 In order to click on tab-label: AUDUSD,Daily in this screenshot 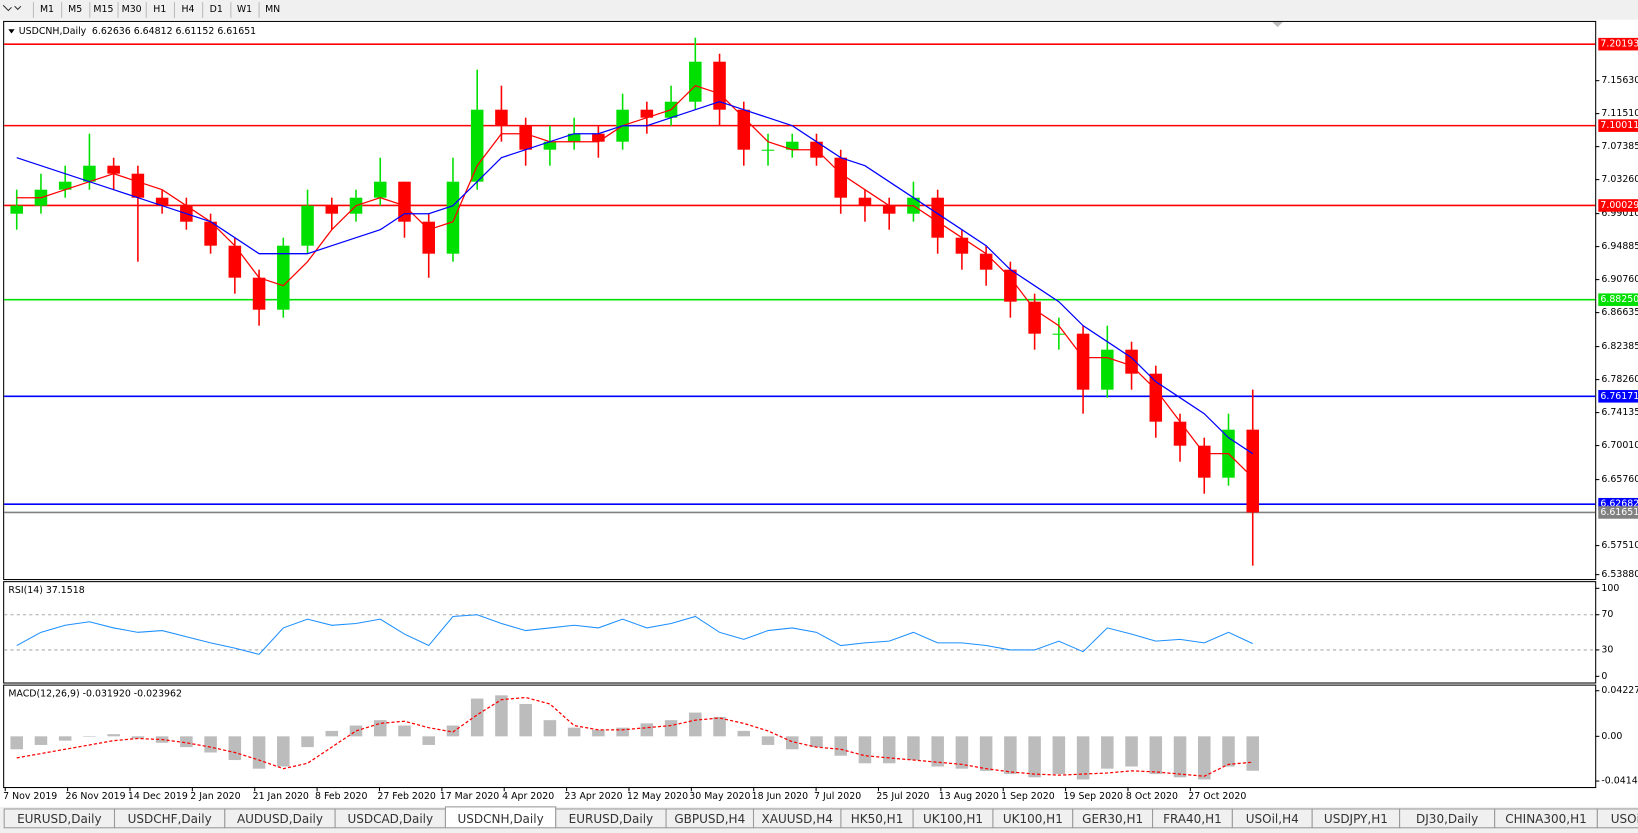, I will do `click(280, 819)`.